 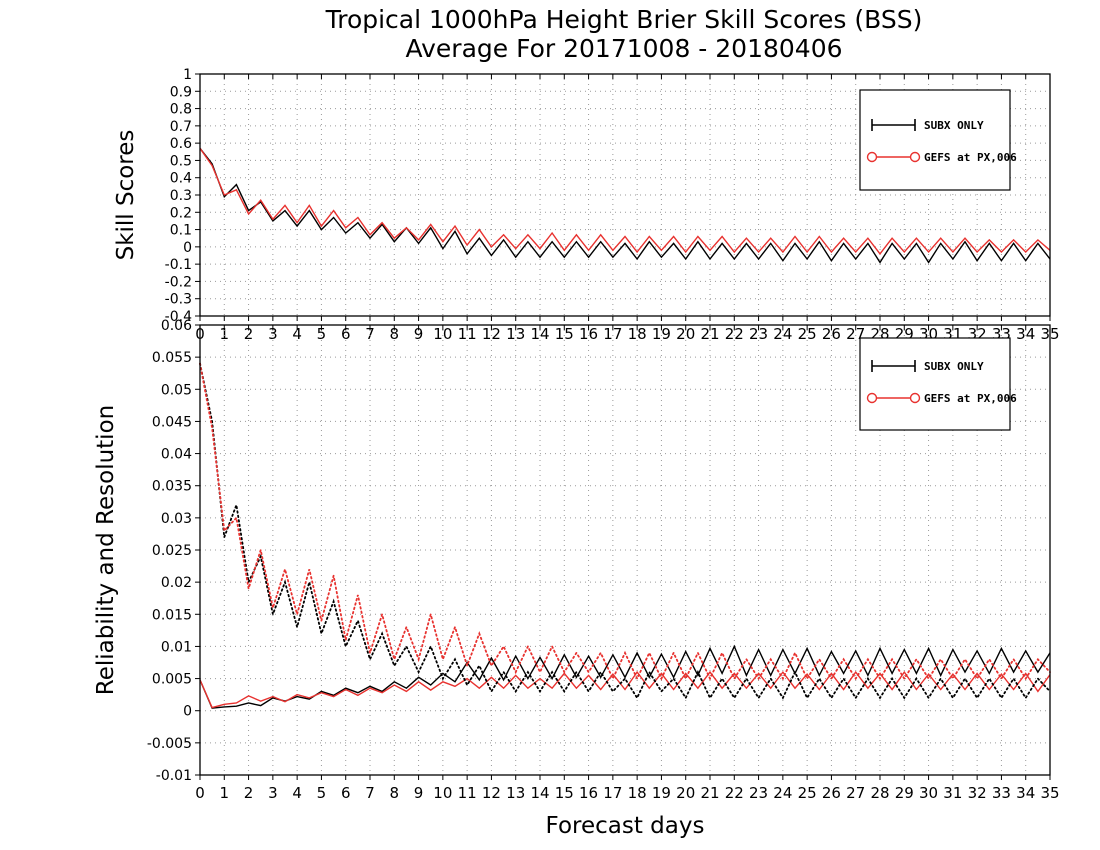 I want to click on relres-x-tick-label: 22, so click(x=734, y=793).